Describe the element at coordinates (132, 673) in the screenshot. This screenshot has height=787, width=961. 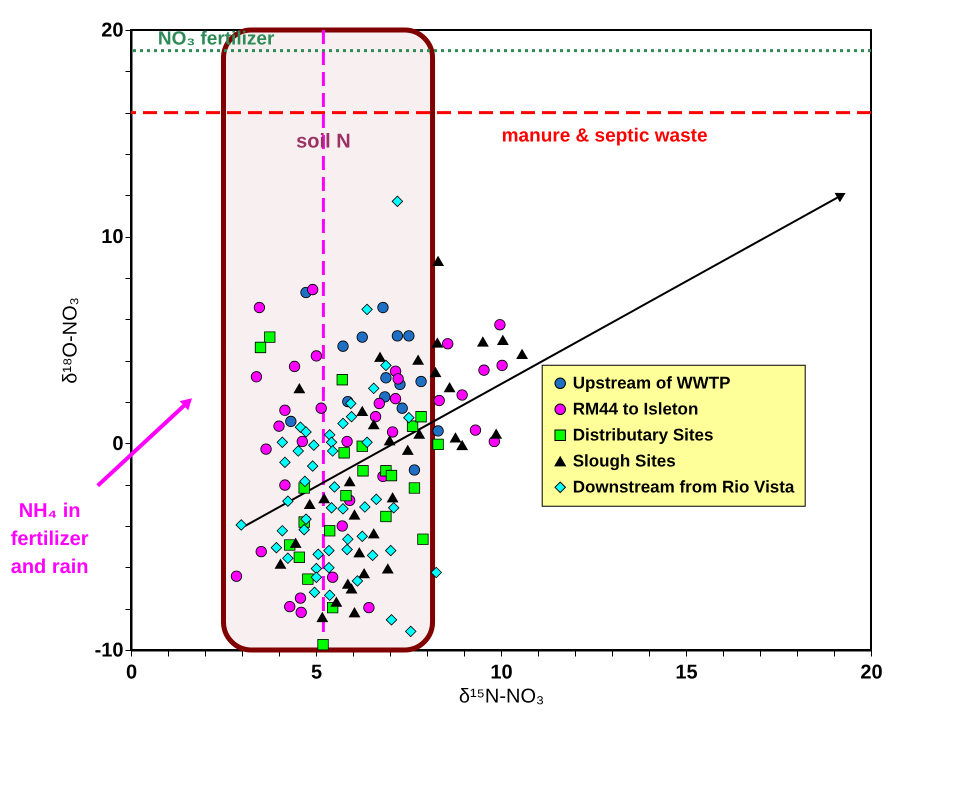
I see `x-tick-label: 0` at that location.